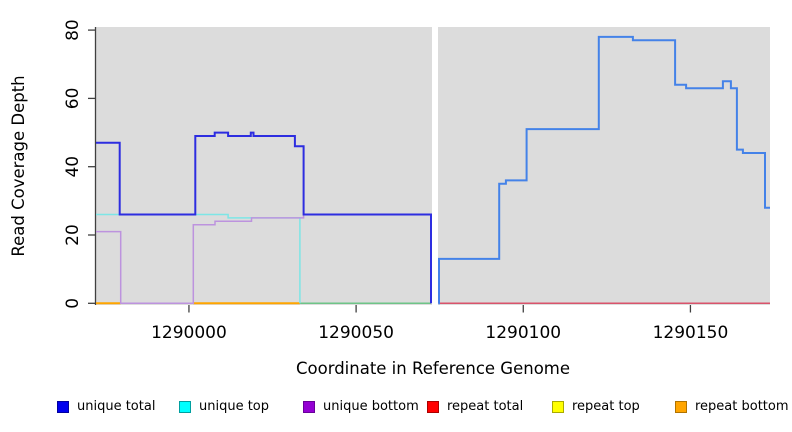 The image size is (792, 432). I want to click on legend-label: repeat top, so click(606, 406).